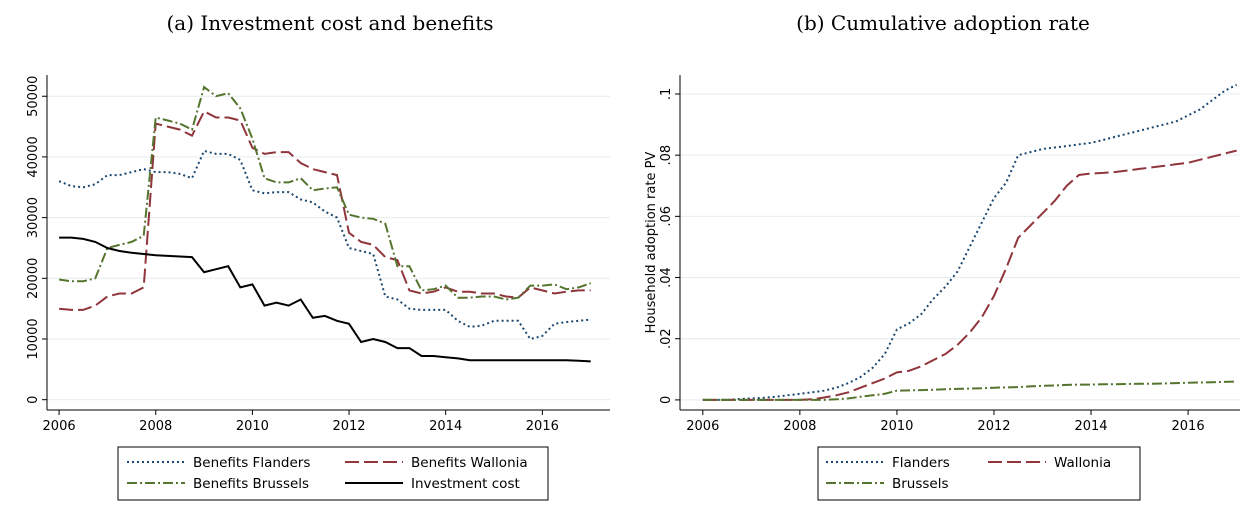  I want to click on y-tick-label: .02, so click(666, 338).